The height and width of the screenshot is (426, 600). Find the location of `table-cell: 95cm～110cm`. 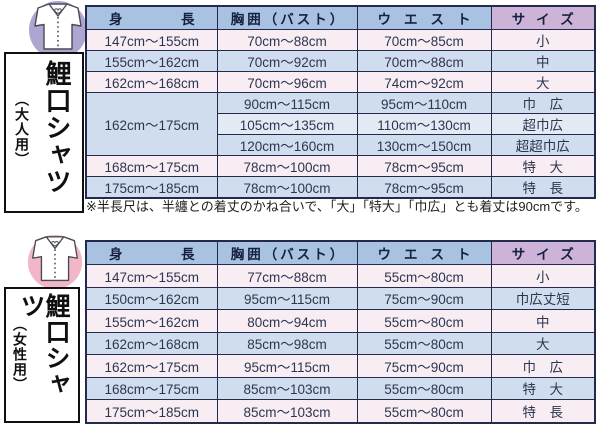

table-cell: 95cm～110cm is located at coordinates (424, 103).